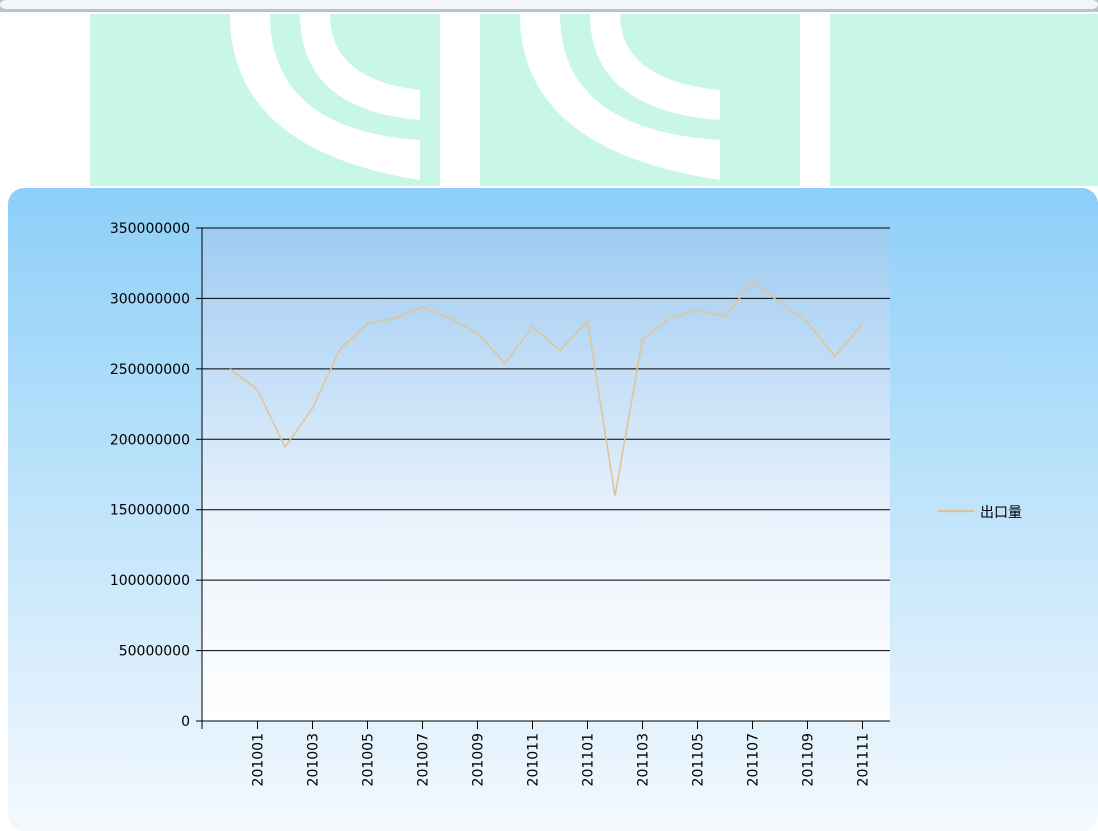 The height and width of the screenshot is (831, 1098). What do you see at coordinates (864, 759) in the screenshot?
I see `x-tick-label: 201111` at bounding box center [864, 759].